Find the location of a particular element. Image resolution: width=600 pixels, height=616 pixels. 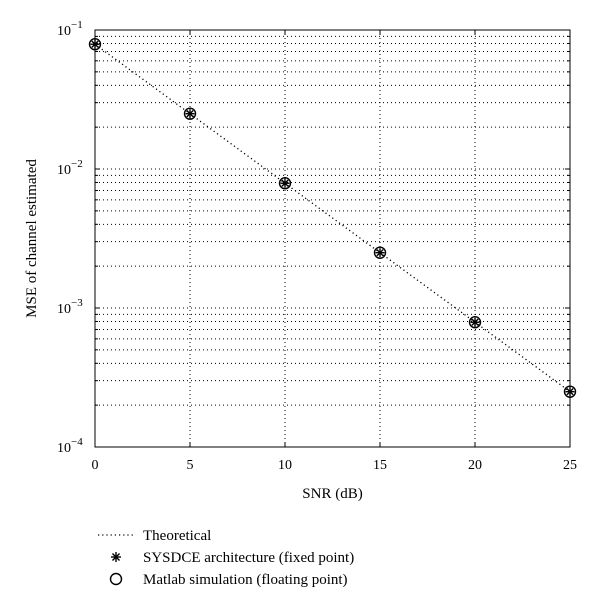

legend-asterisk is located at coordinates (116, 557).